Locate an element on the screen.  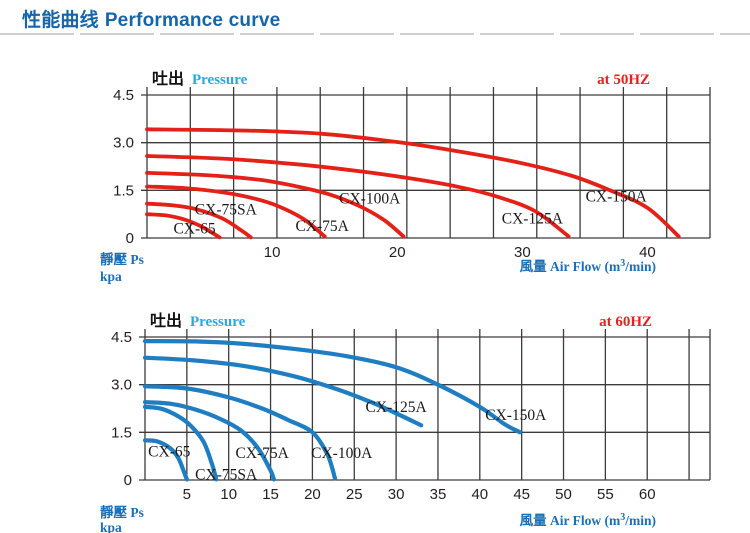
chart-frequency-label: at 50HZ is located at coordinates (623, 80).